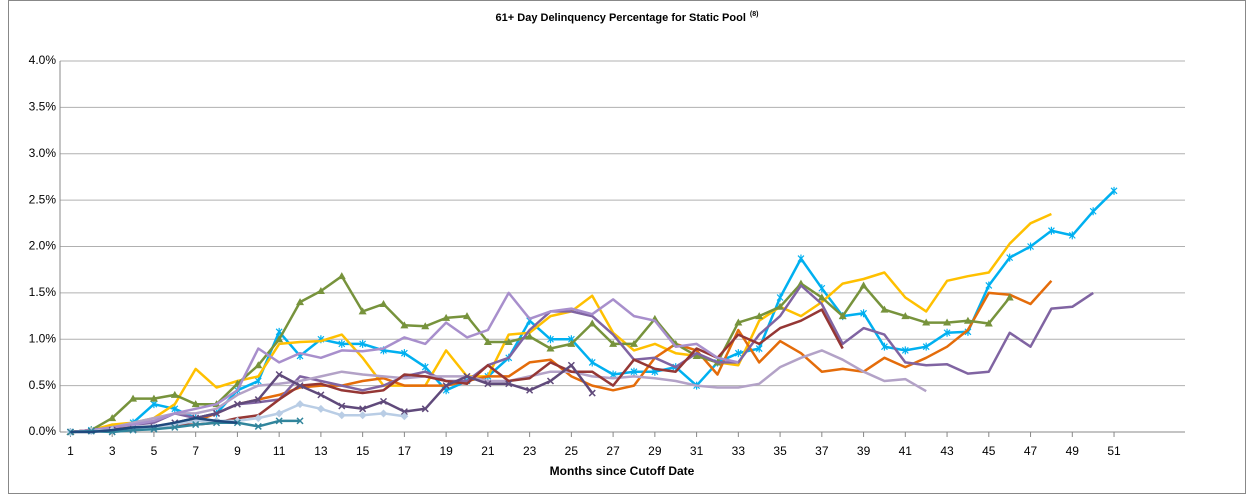  What do you see at coordinates (572, 451) in the screenshot?
I see `x-tick-label: 25` at bounding box center [572, 451].